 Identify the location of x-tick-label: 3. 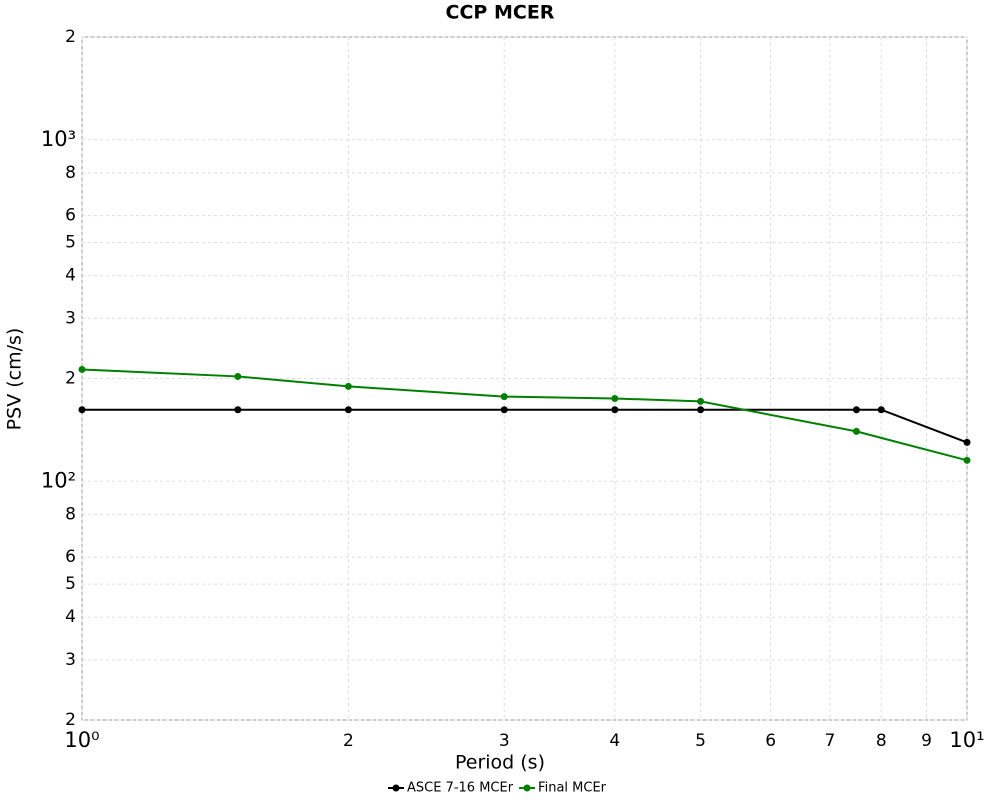
(504, 741).